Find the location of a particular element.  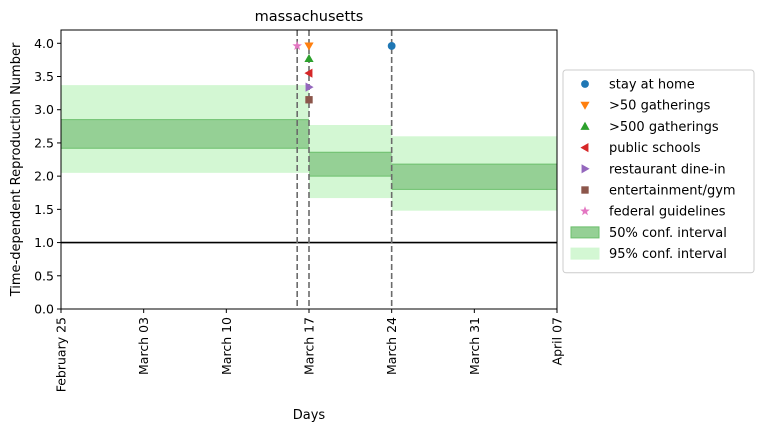

y-tick-label: 1.0 is located at coordinates (44, 242).